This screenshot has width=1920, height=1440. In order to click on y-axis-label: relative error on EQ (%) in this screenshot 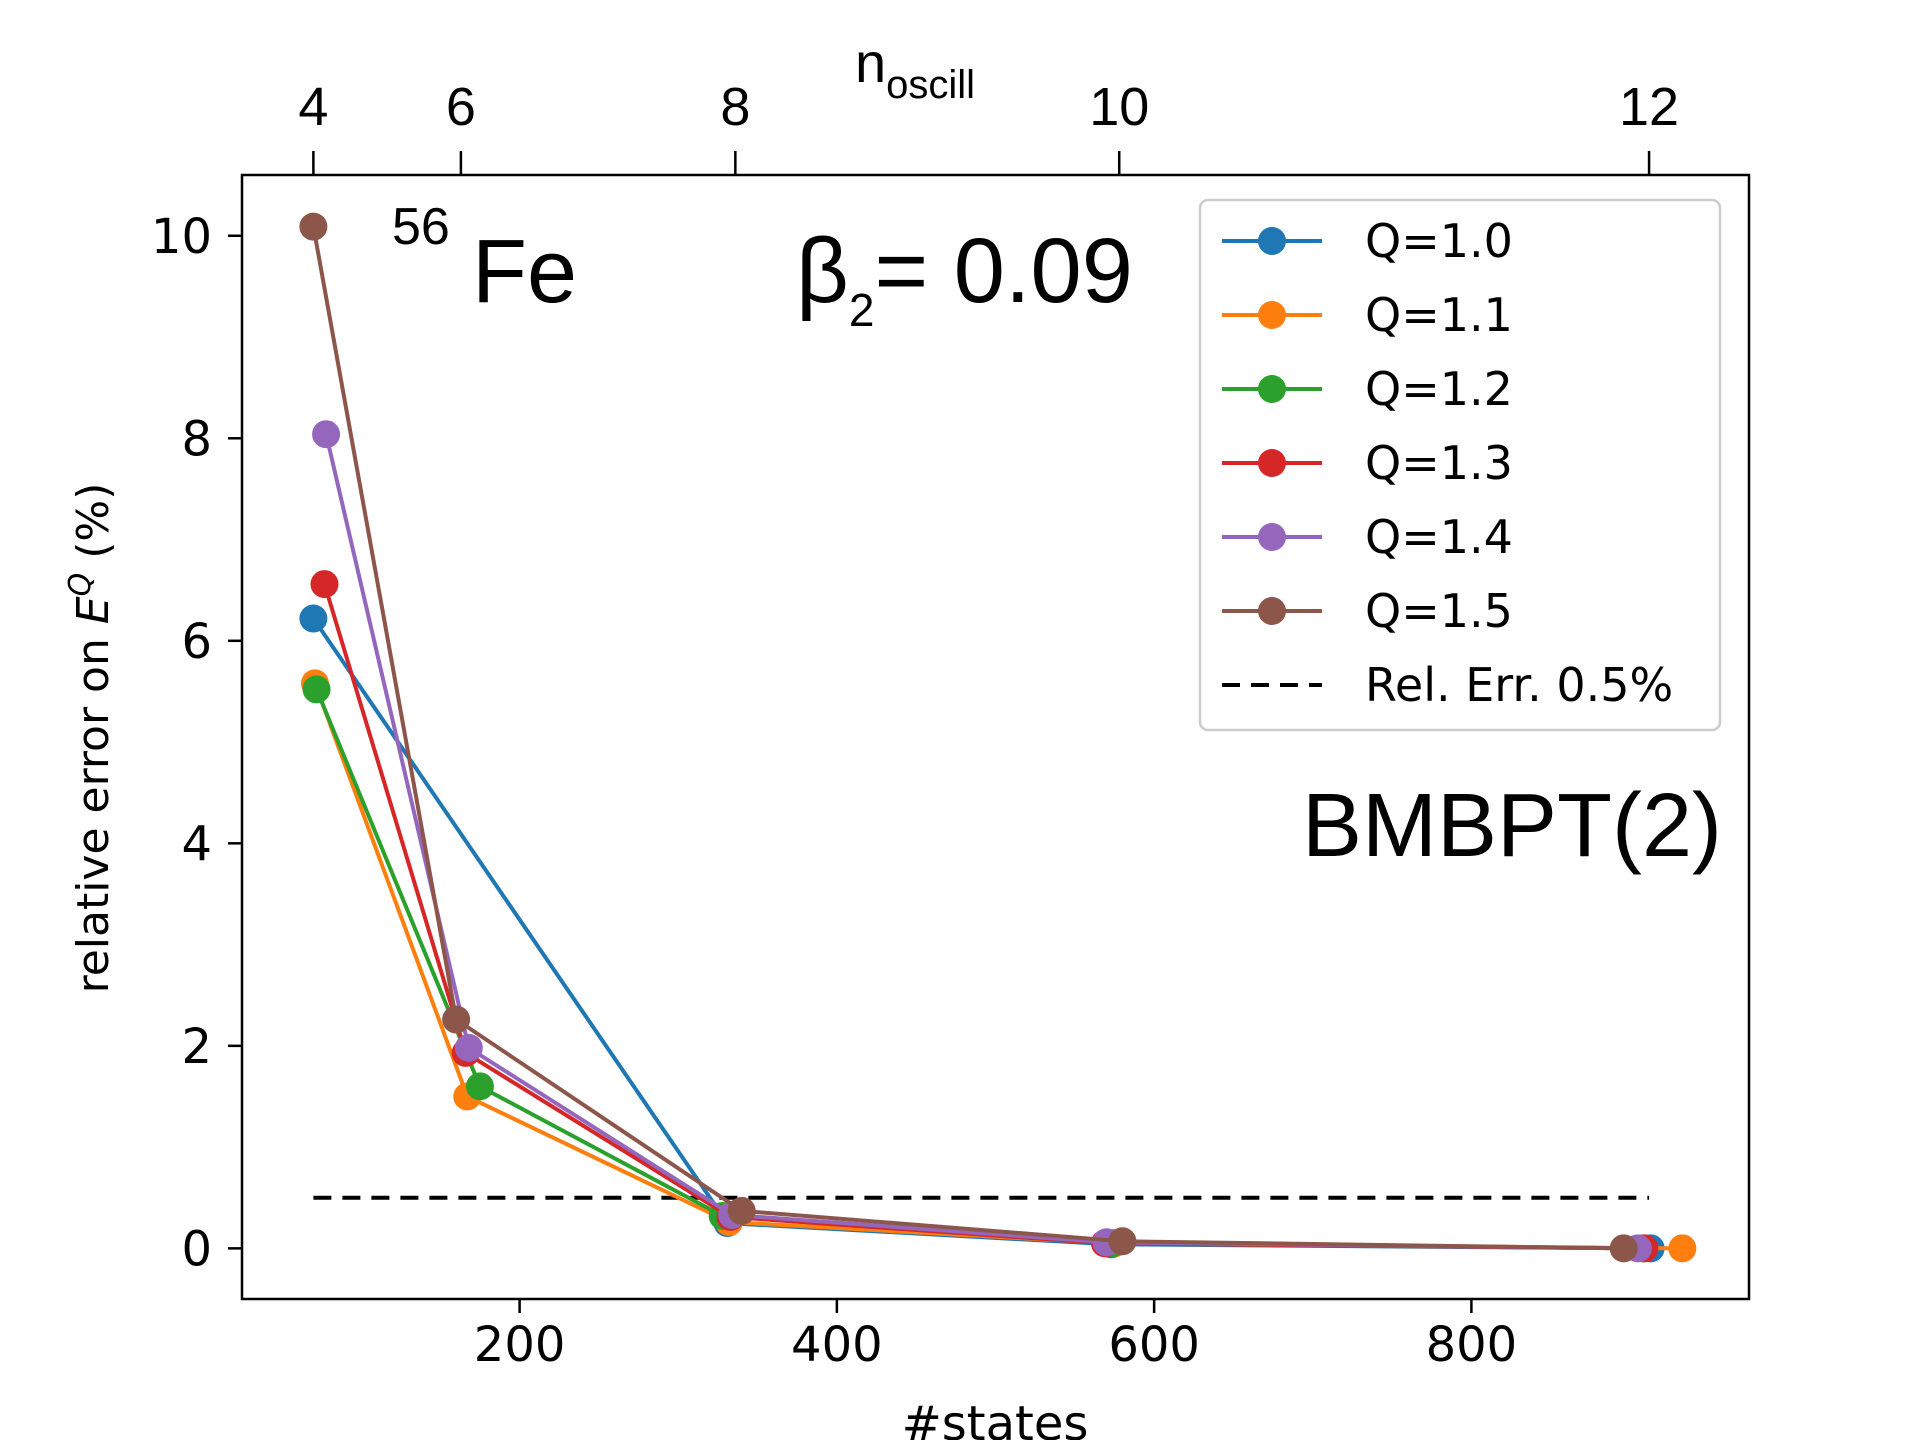, I will do `click(91, 738)`.